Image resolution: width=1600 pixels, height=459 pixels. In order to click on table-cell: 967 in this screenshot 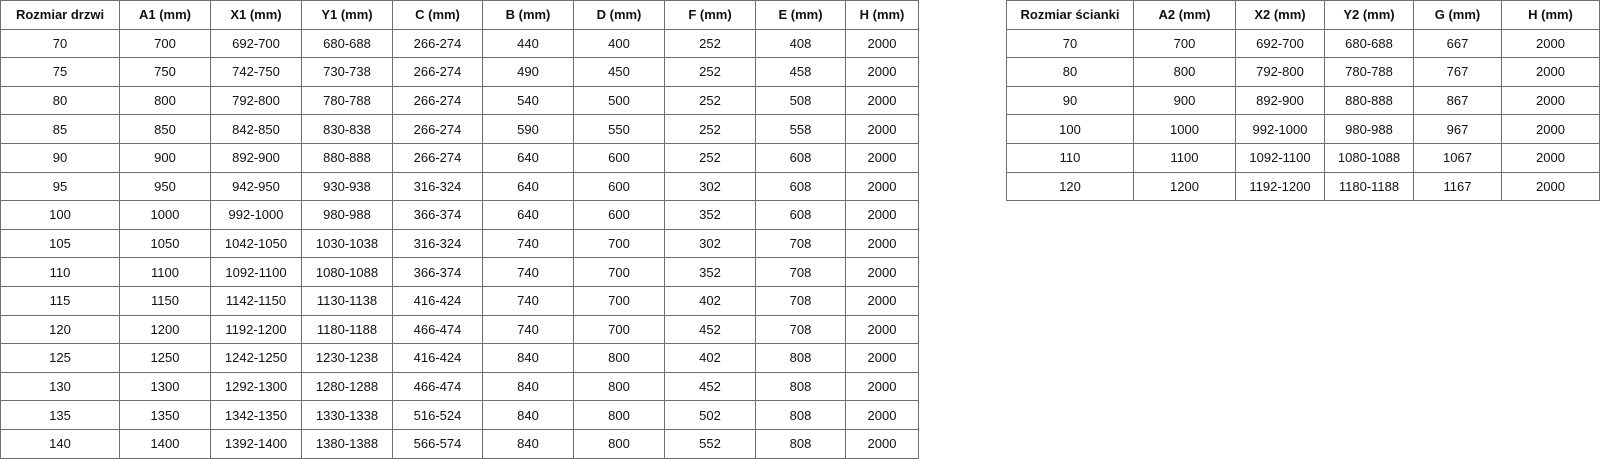, I will do `click(1457, 129)`.